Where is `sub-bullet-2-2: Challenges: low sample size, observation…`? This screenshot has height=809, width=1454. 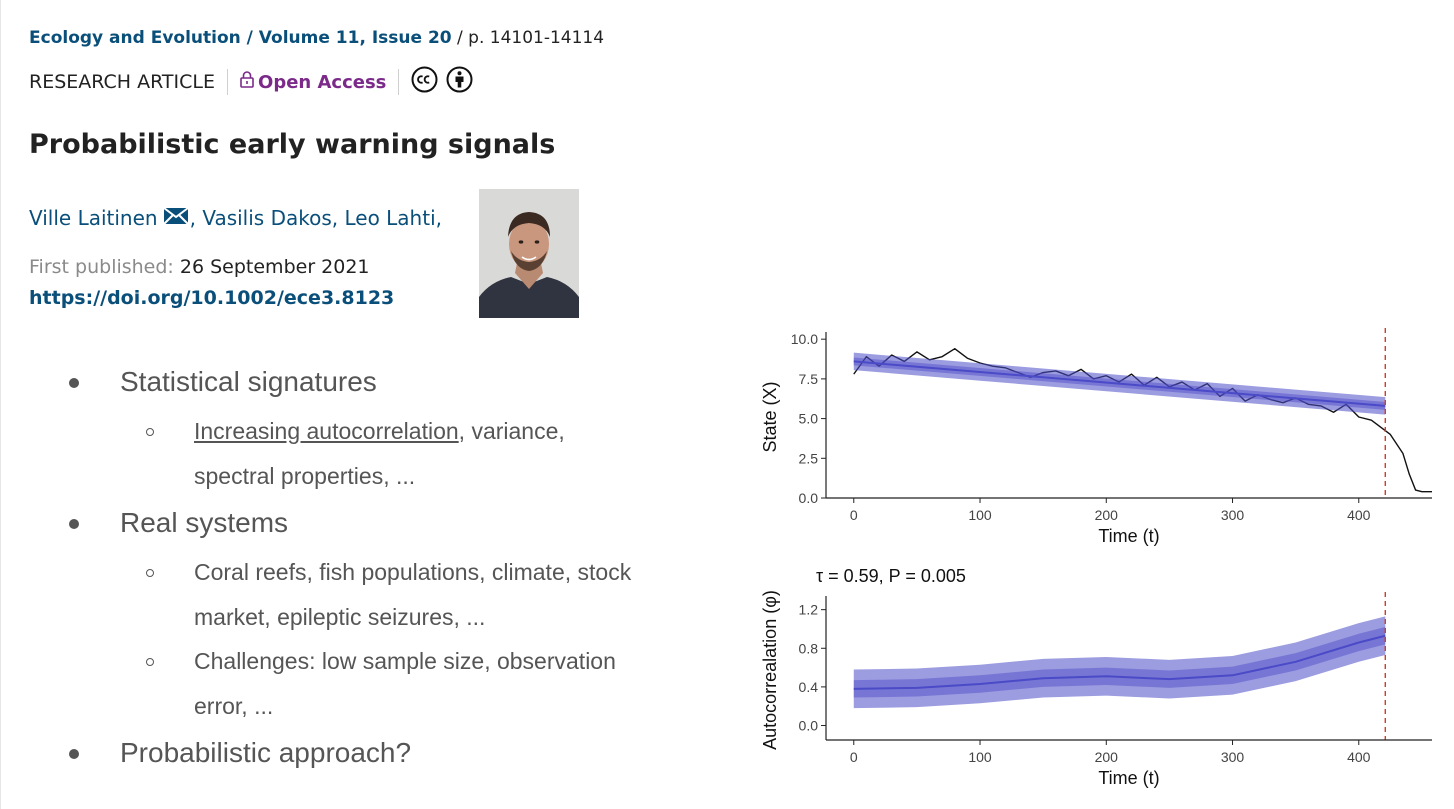 sub-bullet-2-2: Challenges: low sample size, observation… is located at coordinates (405, 684).